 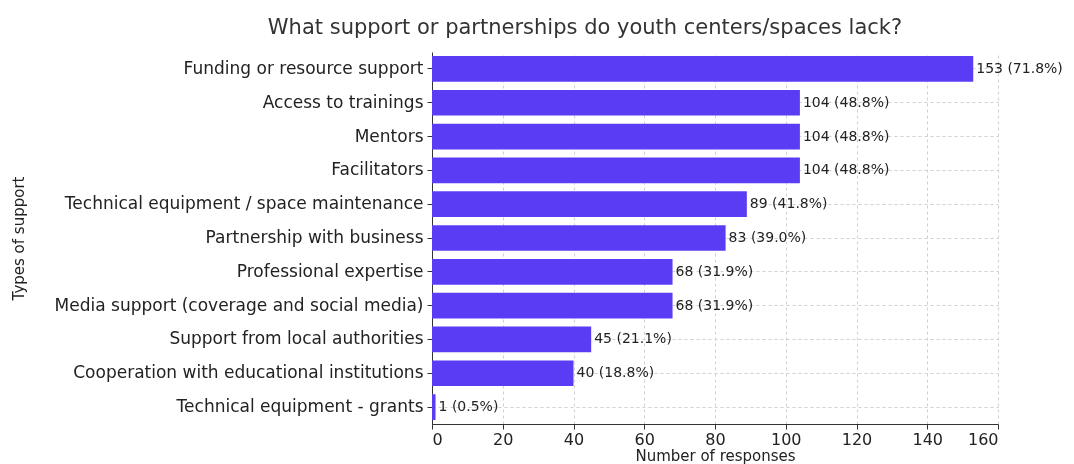 I want to click on y-tick-label: Partnership with business, so click(x=314, y=237).